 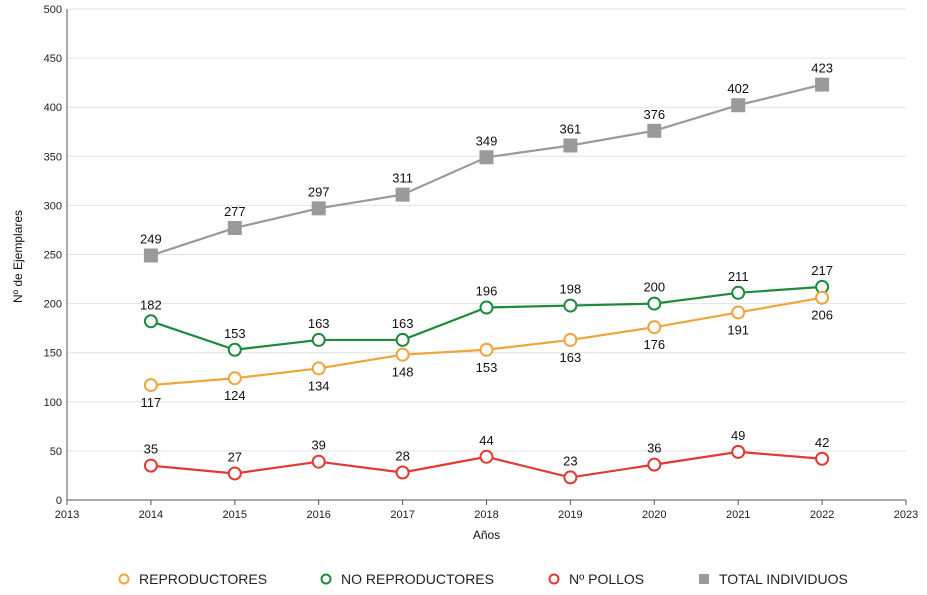 I want to click on y-tick-label: 500, so click(x=53, y=10).